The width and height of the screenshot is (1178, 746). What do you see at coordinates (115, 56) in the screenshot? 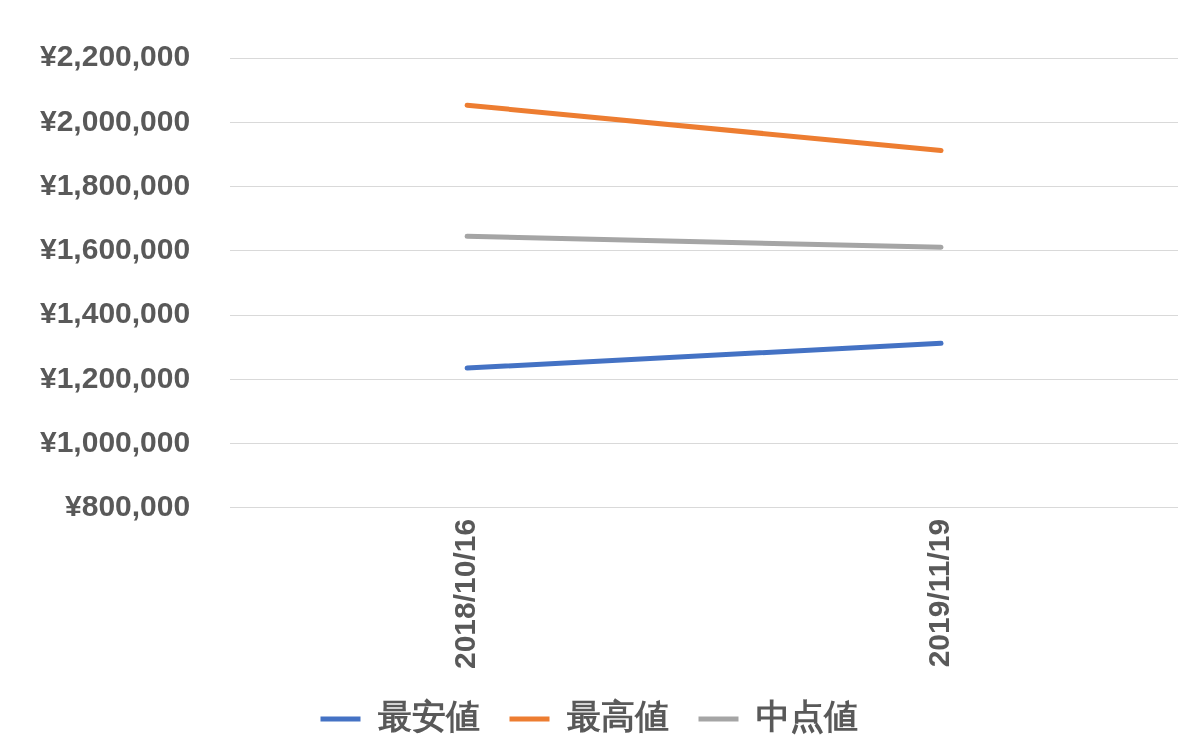
I see `y-tick-label: ¥2,200,000` at bounding box center [115, 56].